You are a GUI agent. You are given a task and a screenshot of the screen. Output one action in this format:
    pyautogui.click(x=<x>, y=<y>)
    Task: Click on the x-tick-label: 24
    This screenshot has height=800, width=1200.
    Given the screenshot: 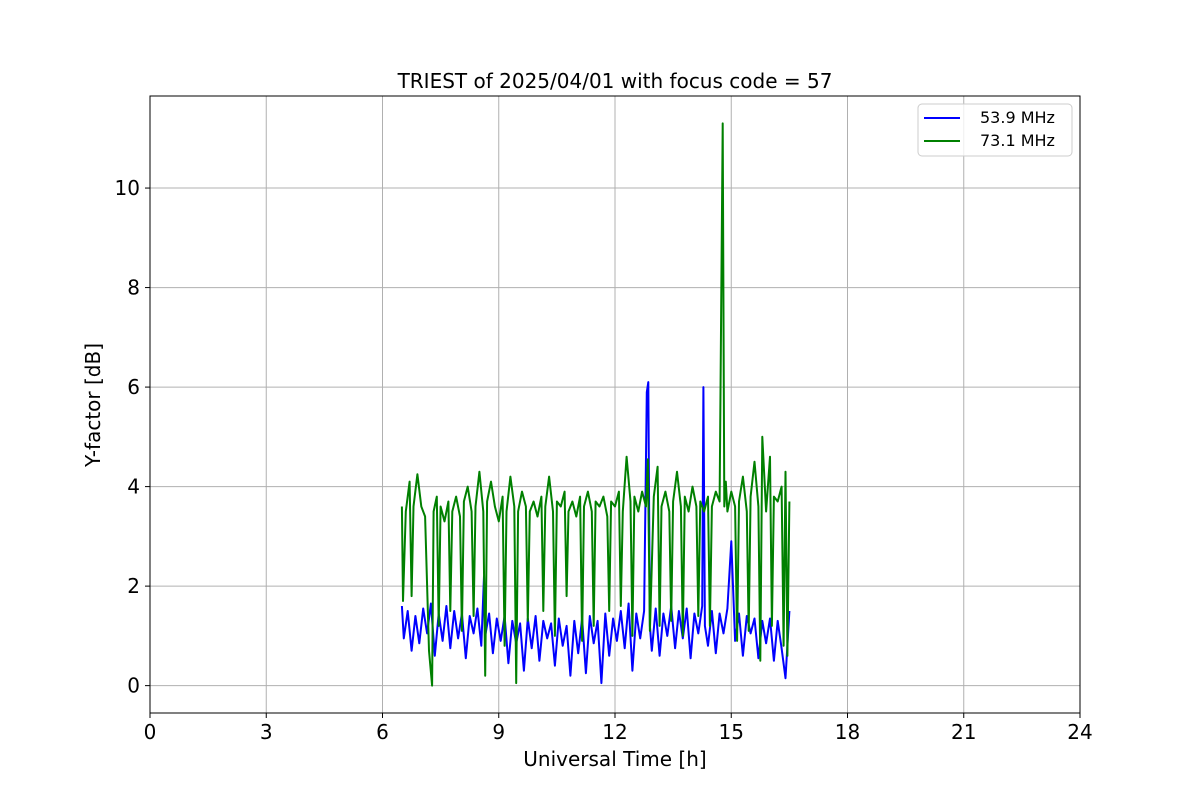 What is the action you would take?
    pyautogui.click(x=1079, y=732)
    